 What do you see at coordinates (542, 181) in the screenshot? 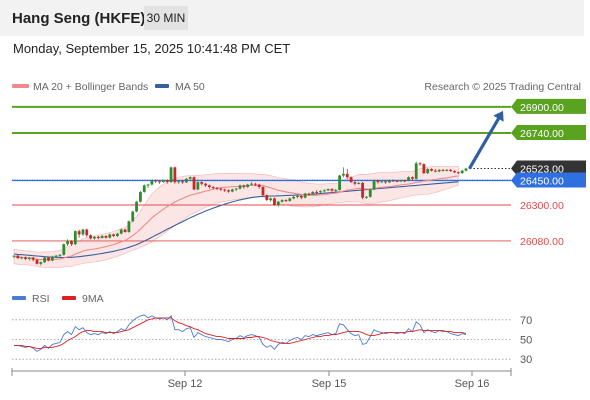
I see `level-label: 26450.00` at bounding box center [542, 181].